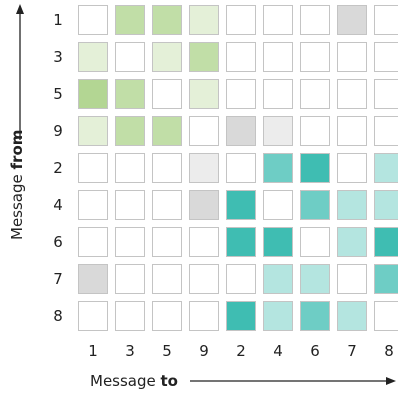  I want to click on row-label: 4, so click(58, 205).